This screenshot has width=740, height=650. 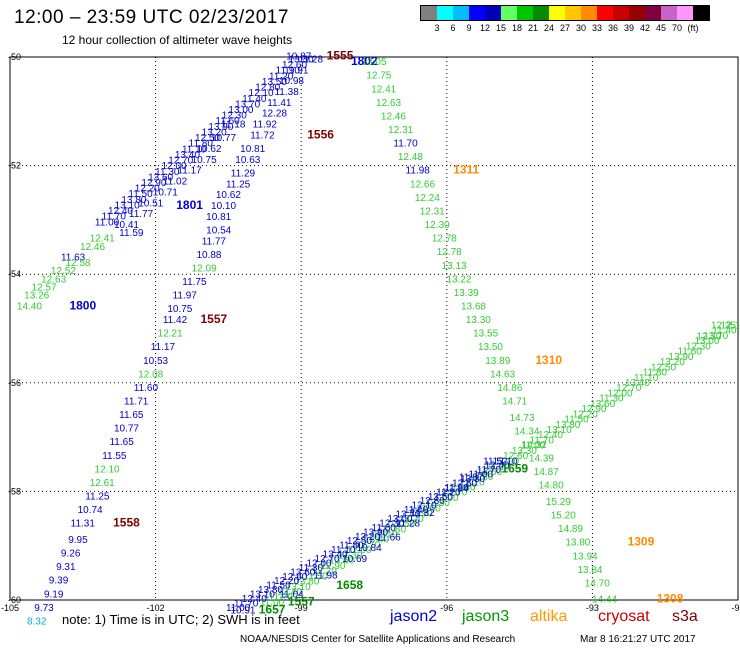 I want to click on color-scale-bars, so click(x=565, y=13).